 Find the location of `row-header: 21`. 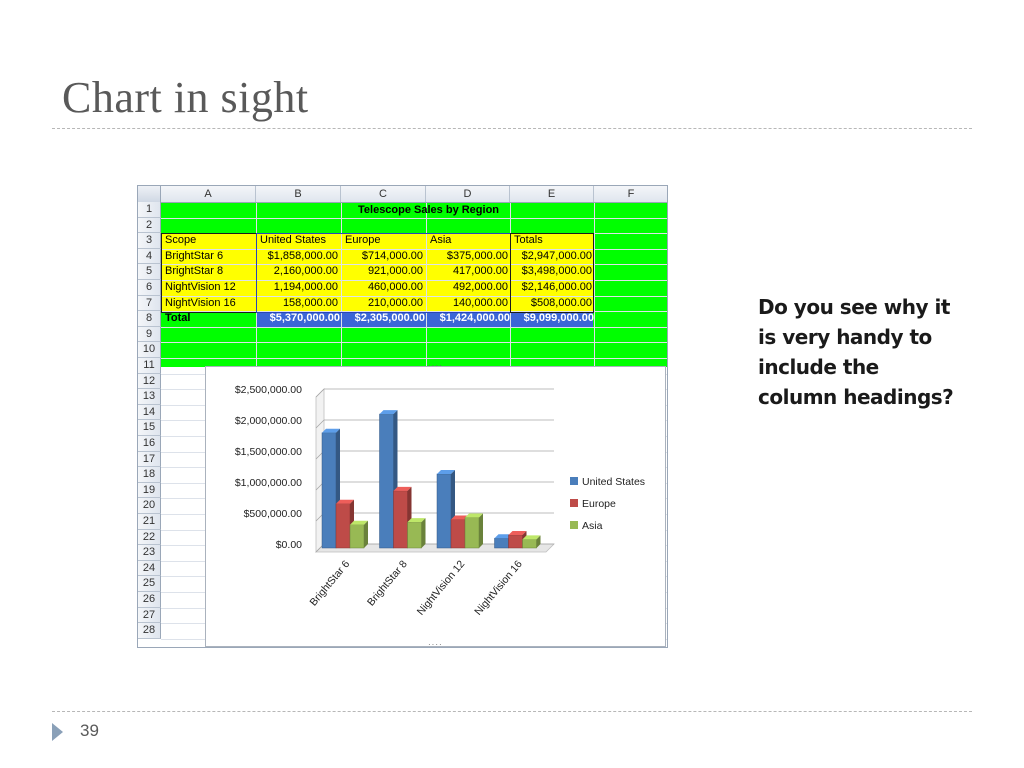

row-header: 21 is located at coordinates (149, 522).